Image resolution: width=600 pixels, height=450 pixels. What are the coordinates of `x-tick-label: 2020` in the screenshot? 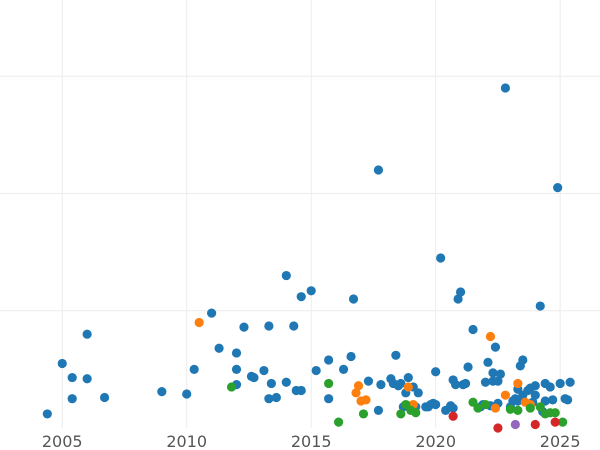 It's located at (435, 441).